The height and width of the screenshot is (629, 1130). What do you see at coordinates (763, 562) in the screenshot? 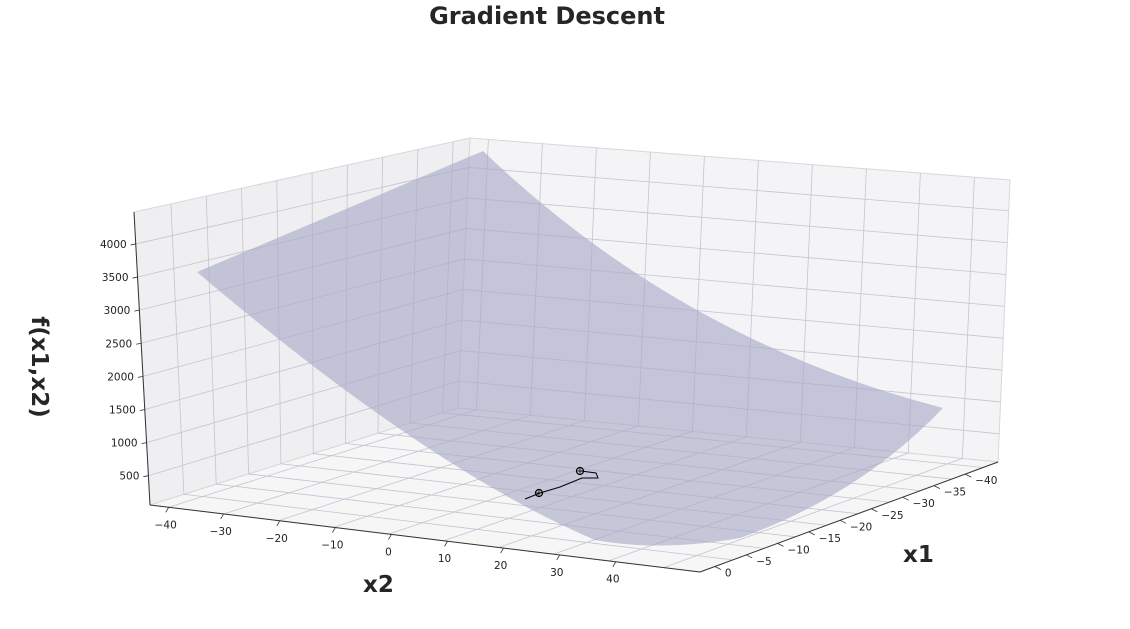
I see `x1-tick-label: −5` at bounding box center [763, 562].